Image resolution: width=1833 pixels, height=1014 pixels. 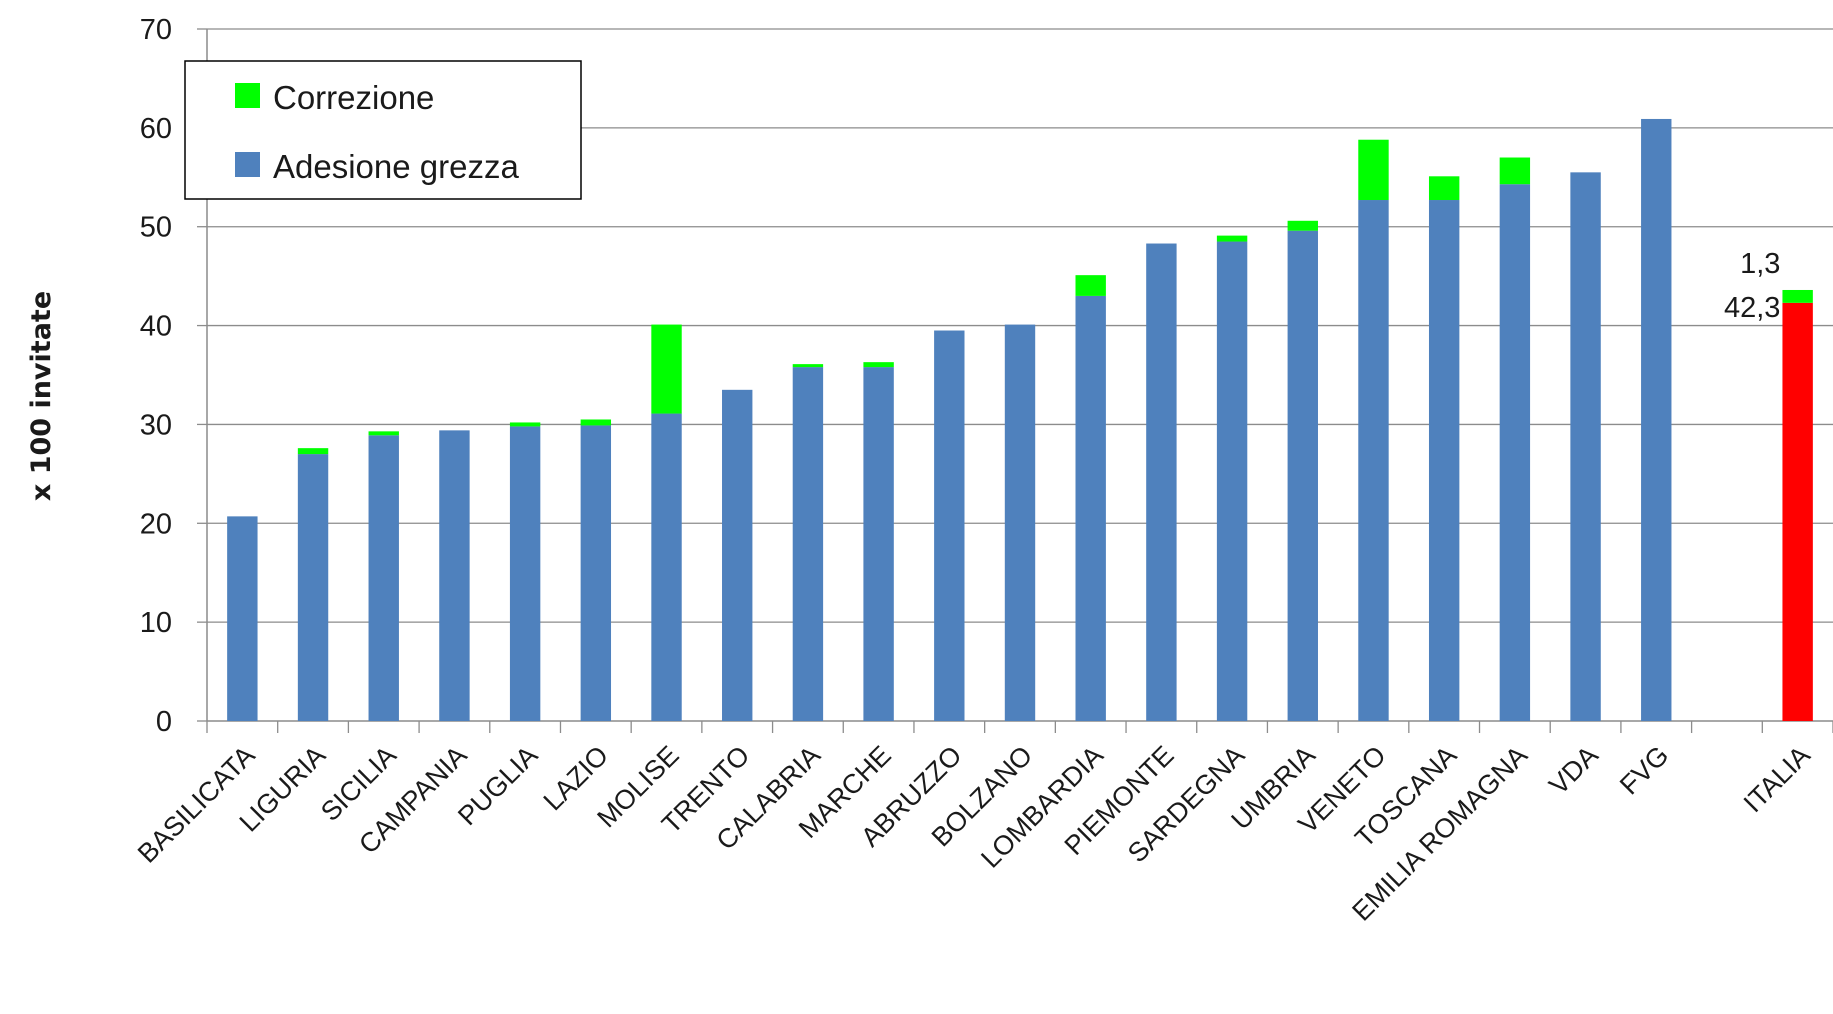 What do you see at coordinates (383, 130) in the screenshot?
I see `legend: Correzione Adesione grezza` at bounding box center [383, 130].